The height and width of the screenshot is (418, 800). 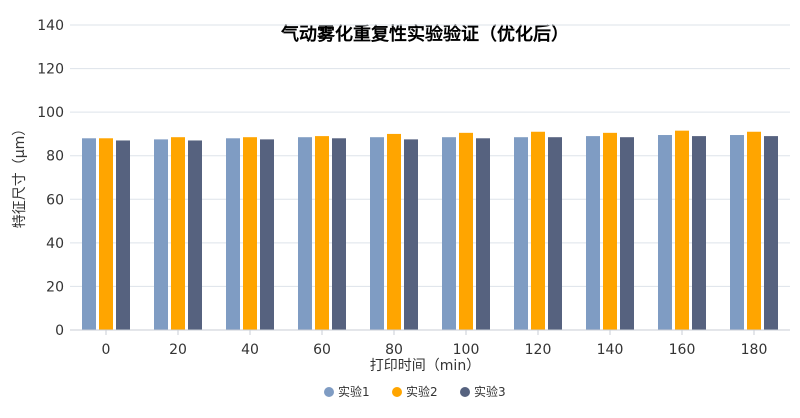 What do you see at coordinates (754, 350) in the screenshot?
I see `x-tick-label: 180` at bounding box center [754, 350].